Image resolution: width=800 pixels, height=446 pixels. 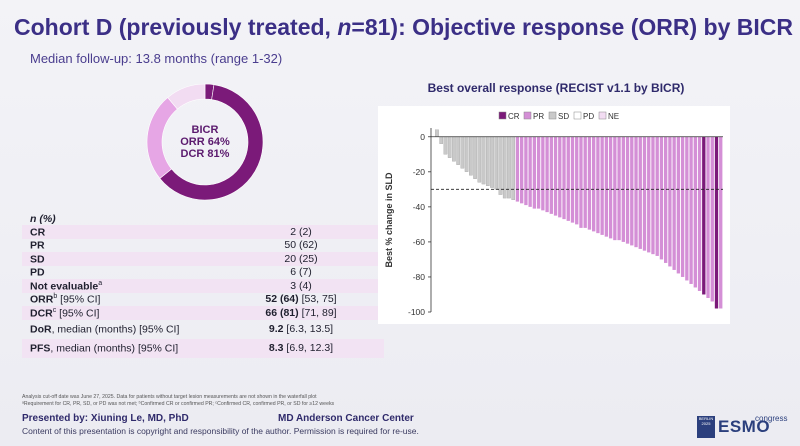 What do you see at coordinates (203, 286) in the screenshot?
I see `table-row: Not evaluablea 3 (4)` at bounding box center [203, 286].